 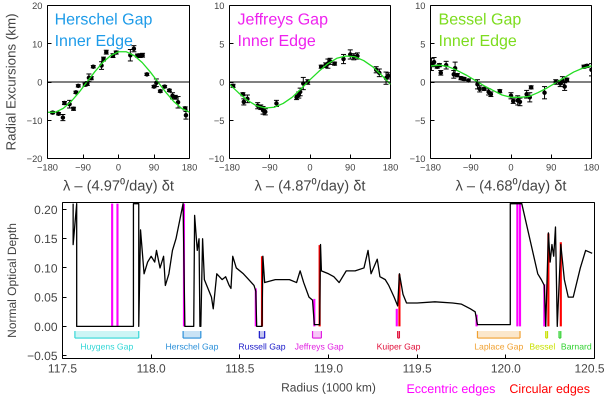 What do you see at coordinates (542, 347) in the screenshot?
I see `band-label: Bessel` at bounding box center [542, 347].